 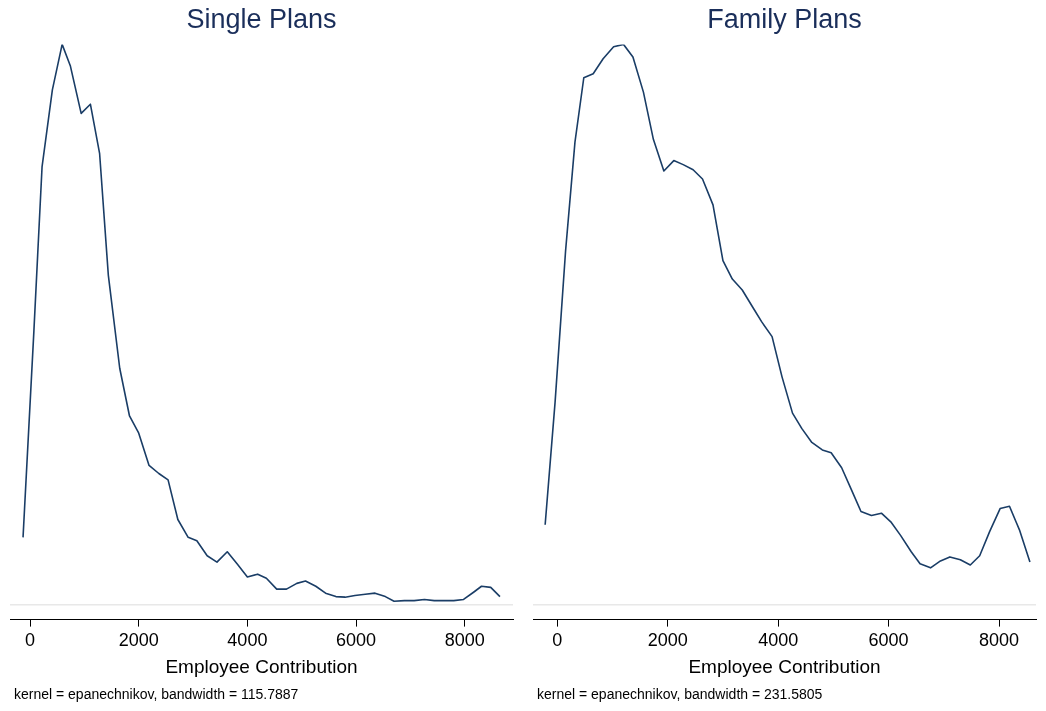 I want to click on text: kernel = epanechnikov, bandwidth = 115.7887, so click(x=156, y=694).